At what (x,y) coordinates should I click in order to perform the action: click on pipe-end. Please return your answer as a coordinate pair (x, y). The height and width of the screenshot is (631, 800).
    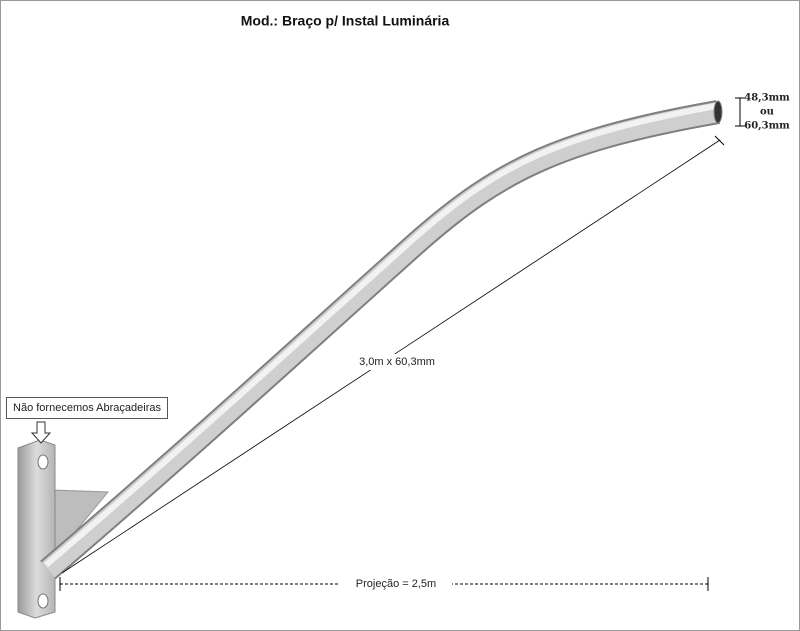
    Looking at the image, I should click on (718, 112).